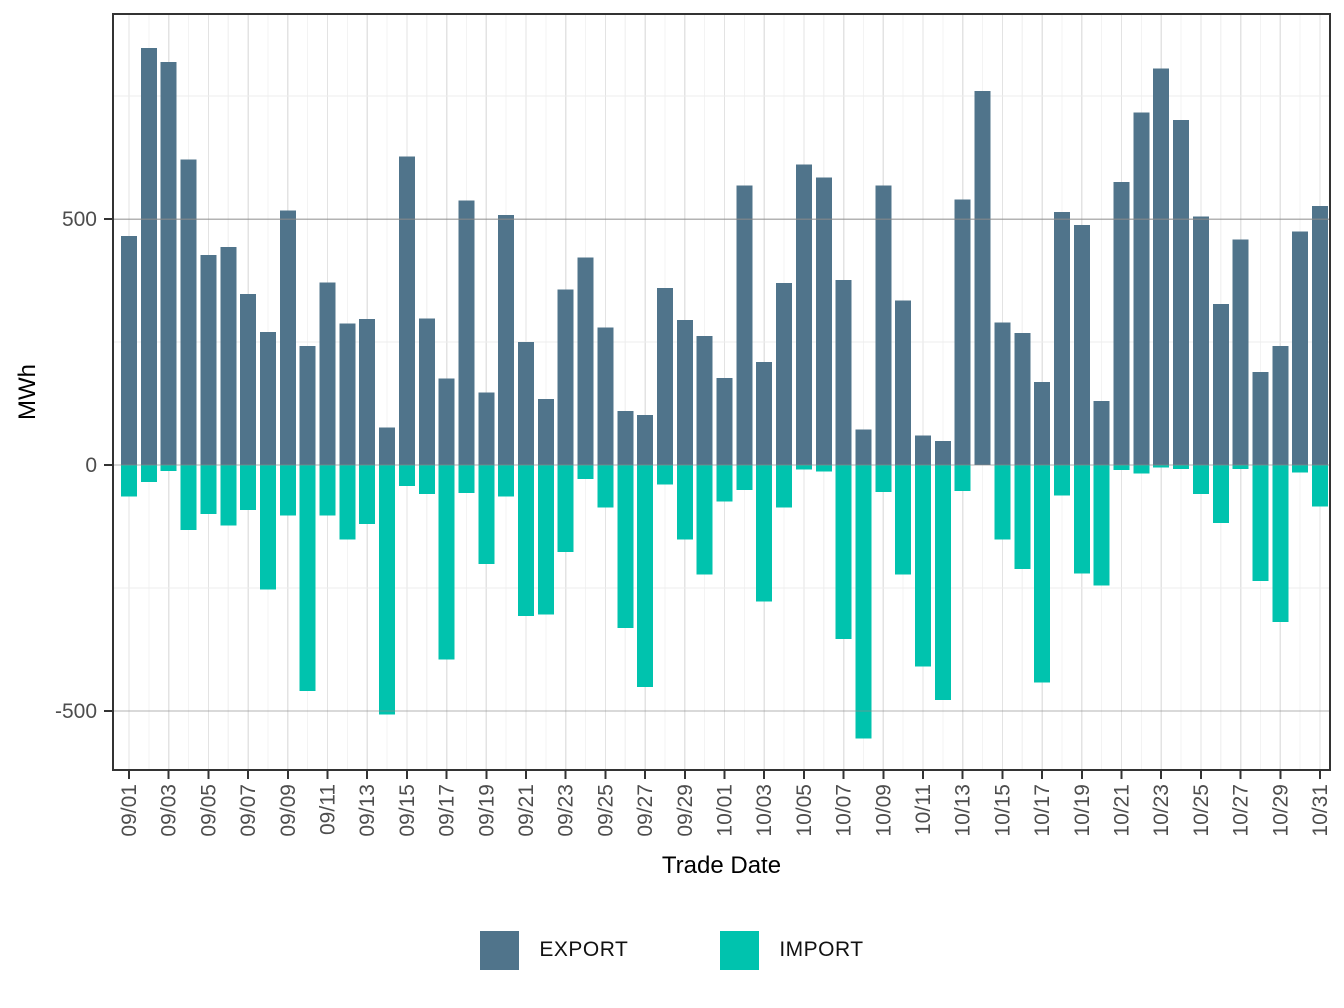  Describe the element at coordinates (328, 809) in the screenshot. I see `x-tick-label: 09/11` at that location.